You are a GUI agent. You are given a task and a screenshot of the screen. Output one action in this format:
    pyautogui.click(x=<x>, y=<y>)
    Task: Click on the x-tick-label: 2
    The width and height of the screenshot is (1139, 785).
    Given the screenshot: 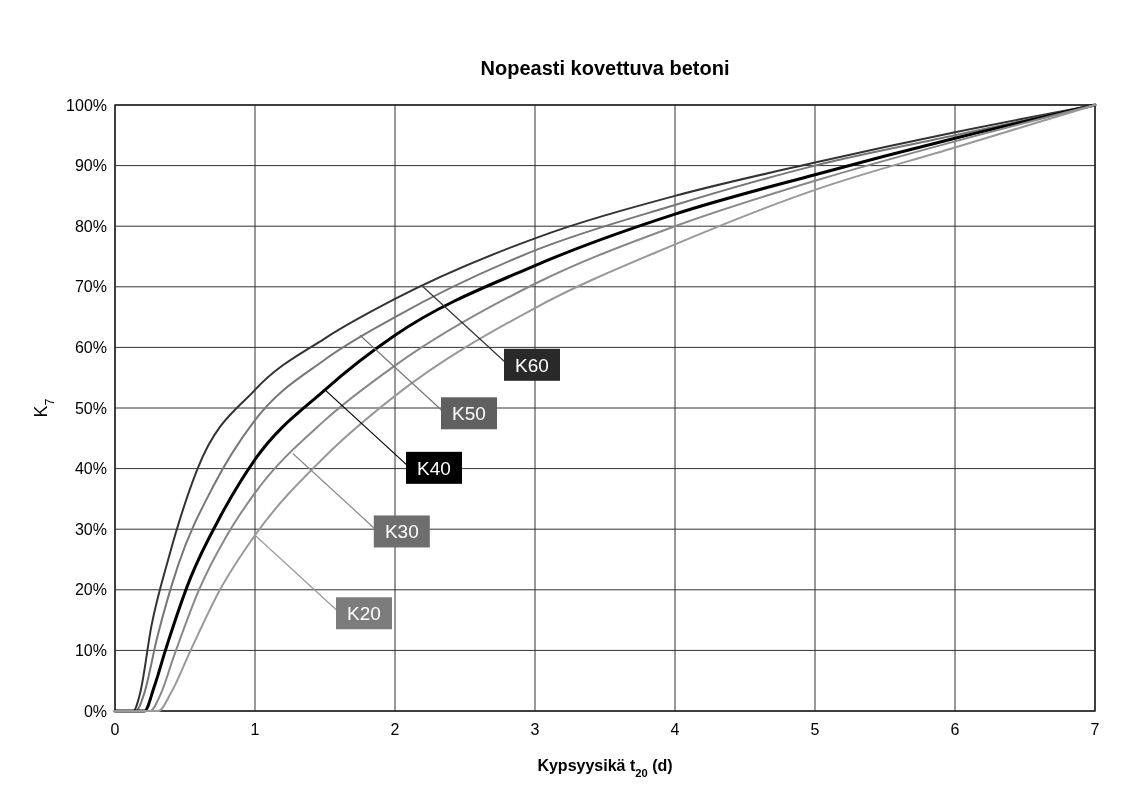 What is the action you would take?
    pyautogui.click(x=395, y=729)
    